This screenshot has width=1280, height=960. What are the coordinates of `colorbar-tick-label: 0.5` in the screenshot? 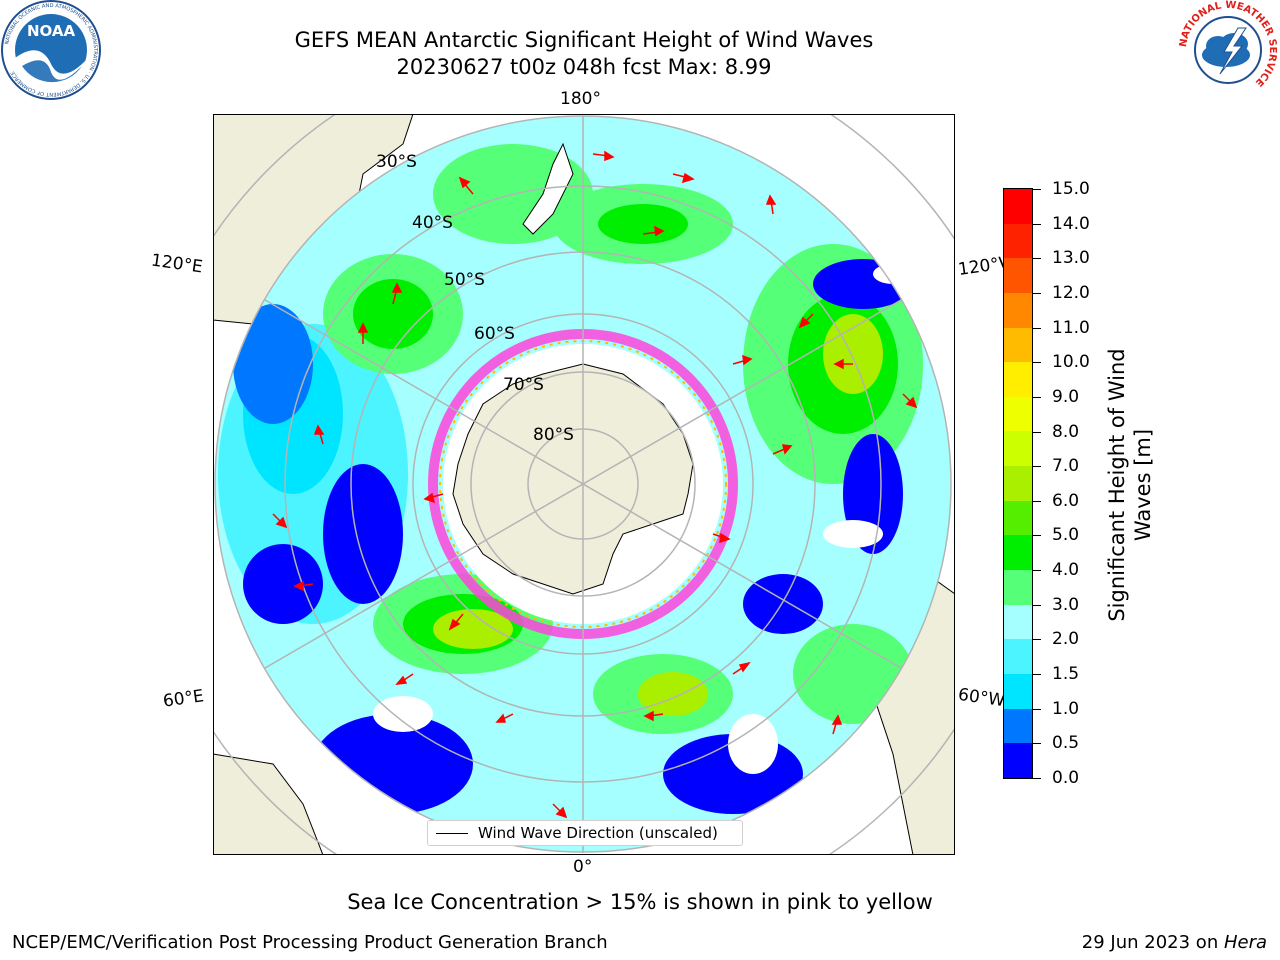 It's located at (1066, 743).